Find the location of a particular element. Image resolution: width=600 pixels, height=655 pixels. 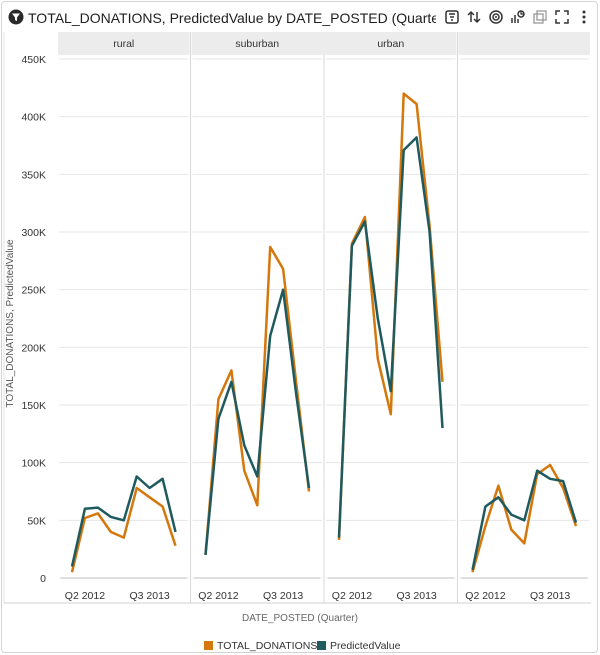

y-tick-label: 50K is located at coordinates (36, 521).